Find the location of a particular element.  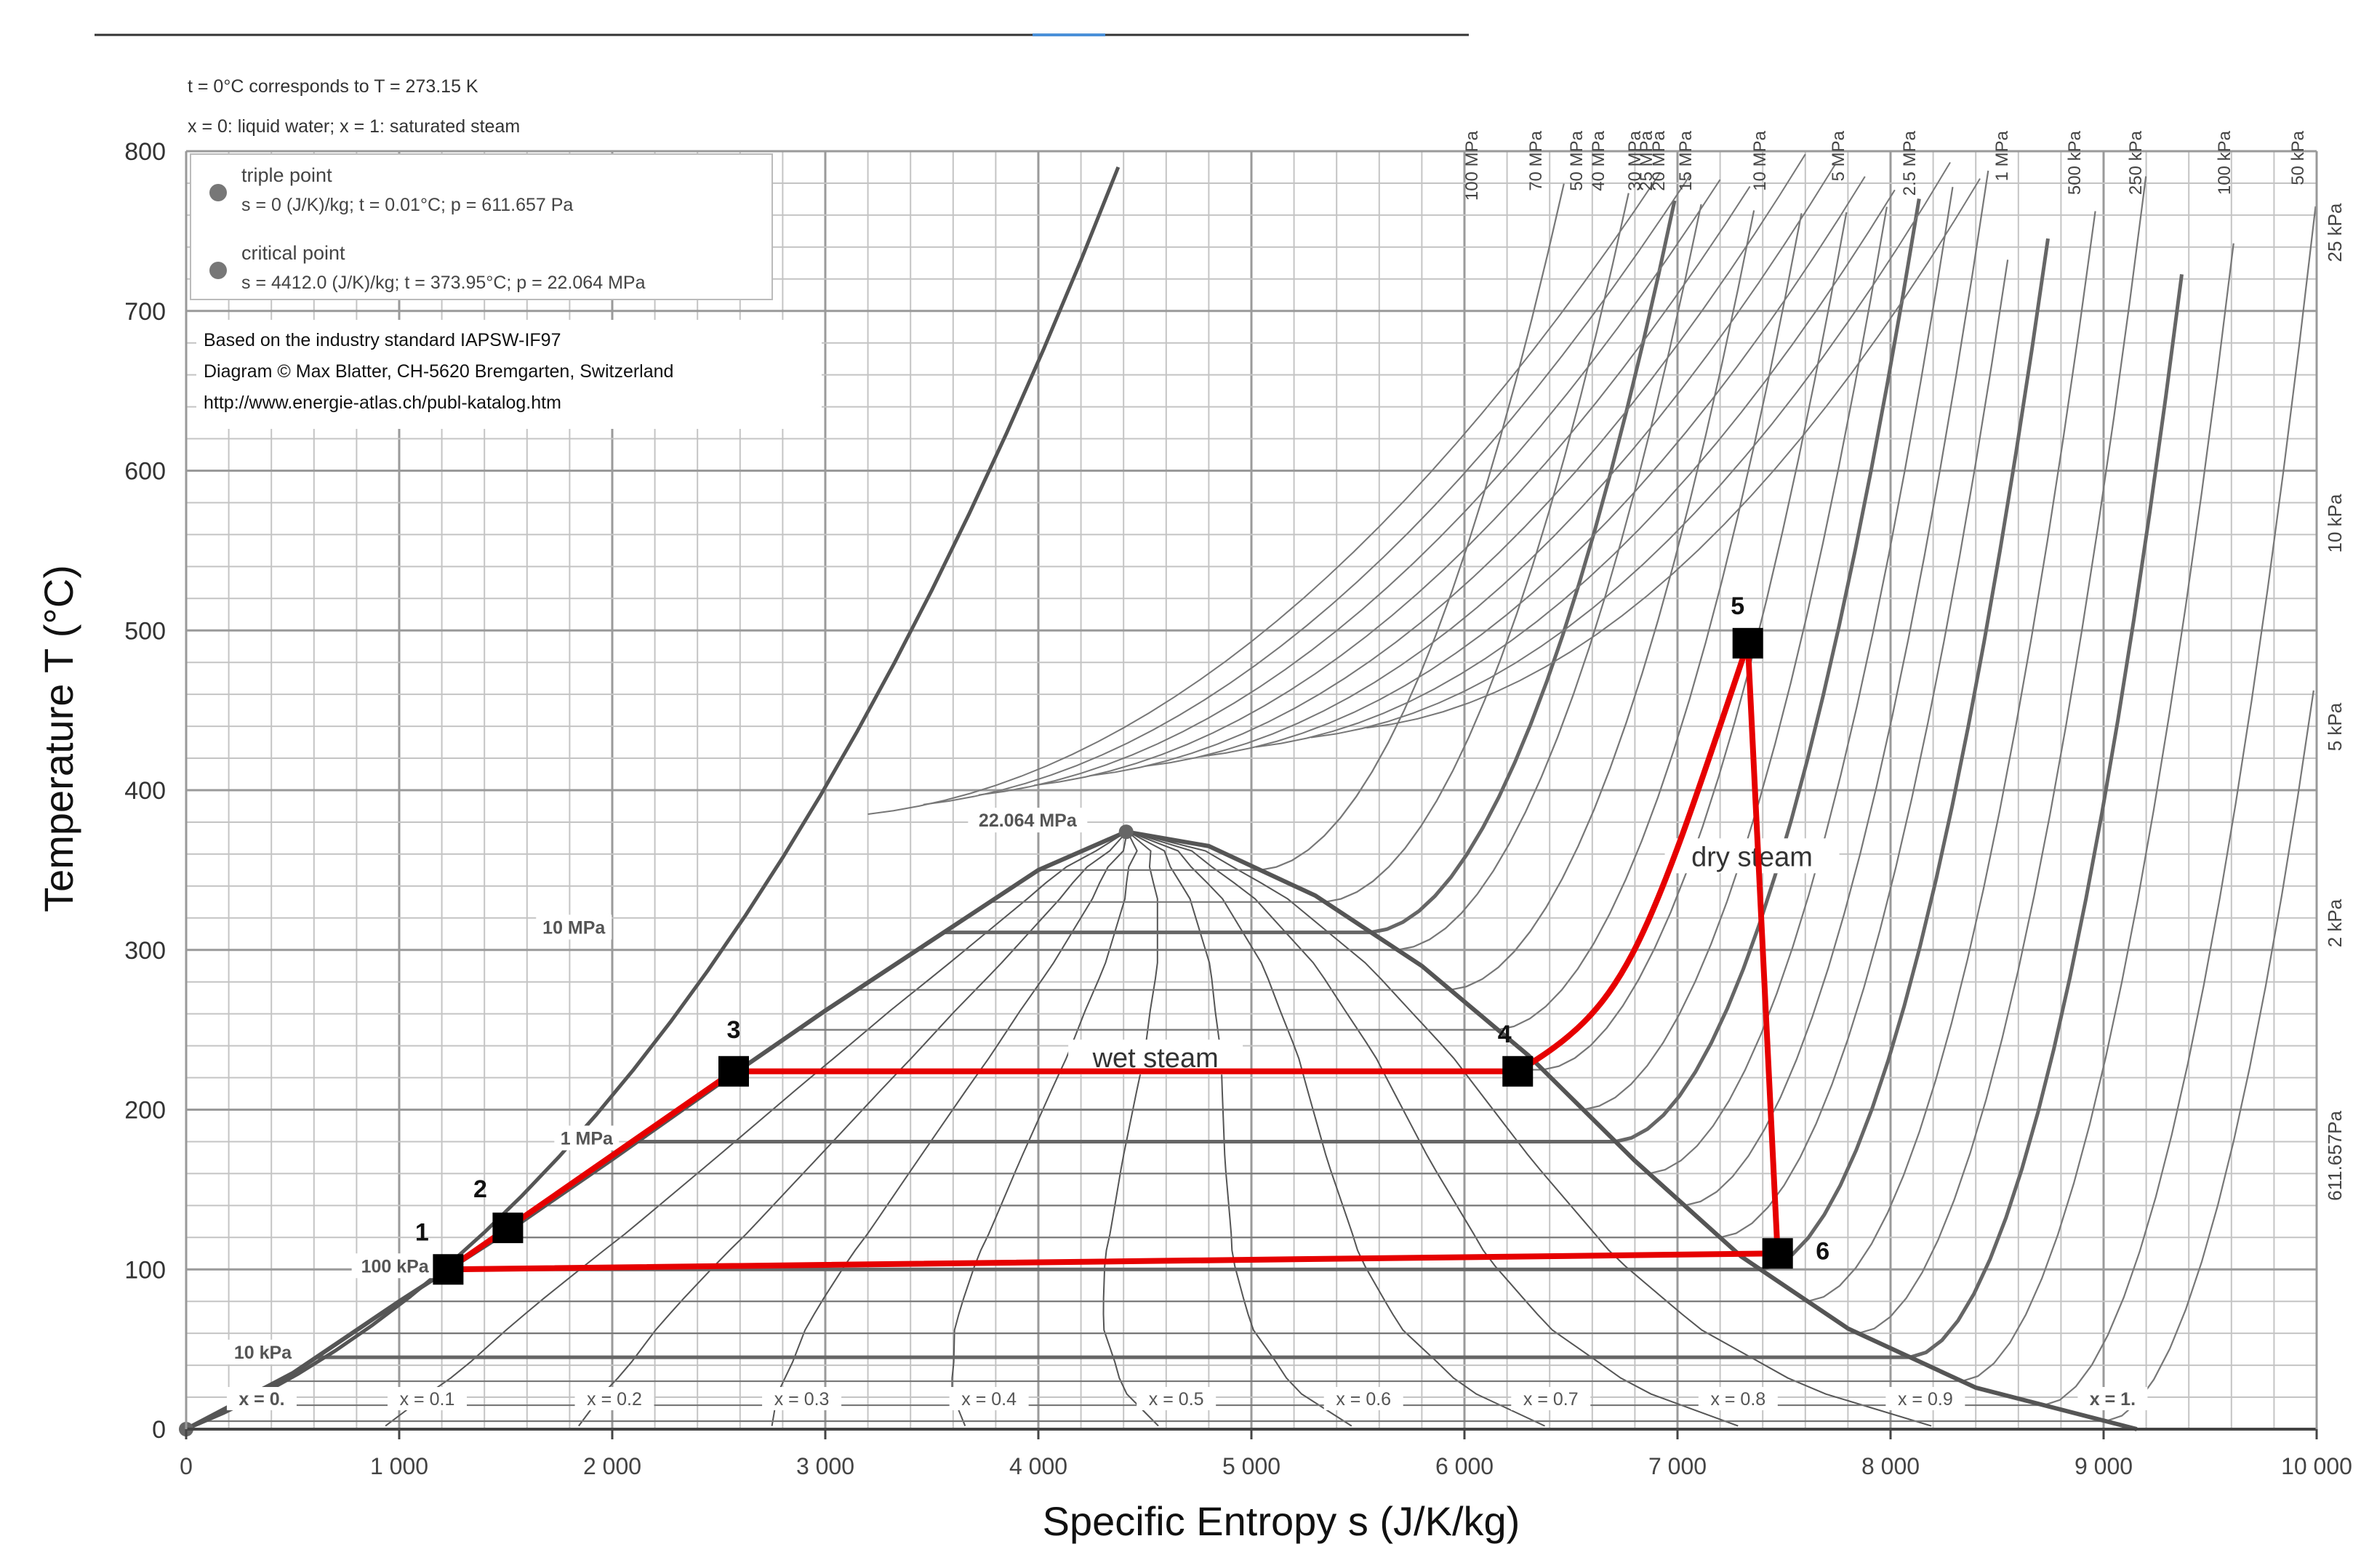

inline-isobar-label: 10 kPa is located at coordinates (263, 1353).